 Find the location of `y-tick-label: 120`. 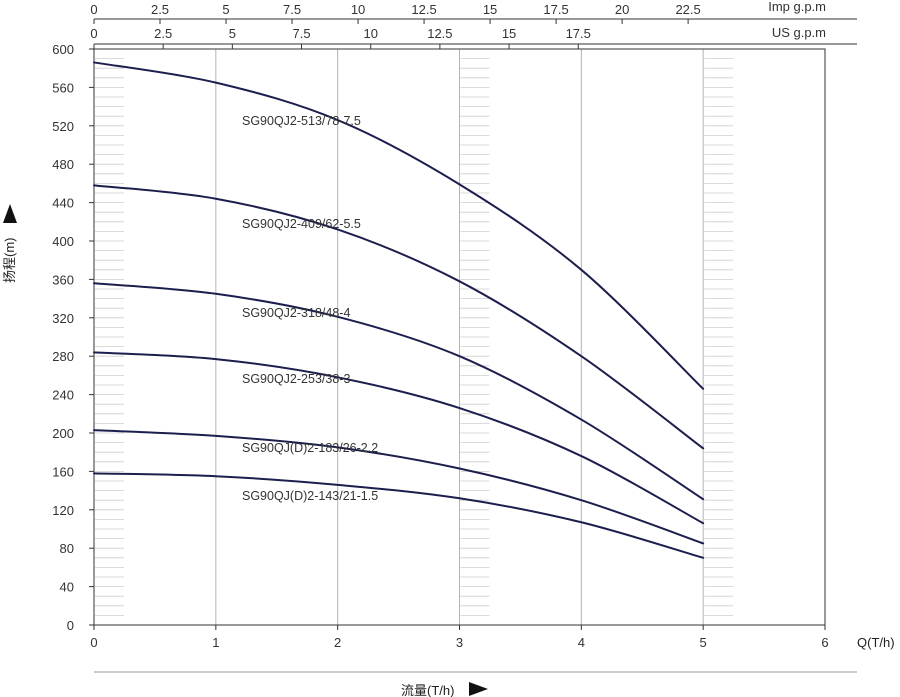

y-tick-label: 120 is located at coordinates (63, 510).